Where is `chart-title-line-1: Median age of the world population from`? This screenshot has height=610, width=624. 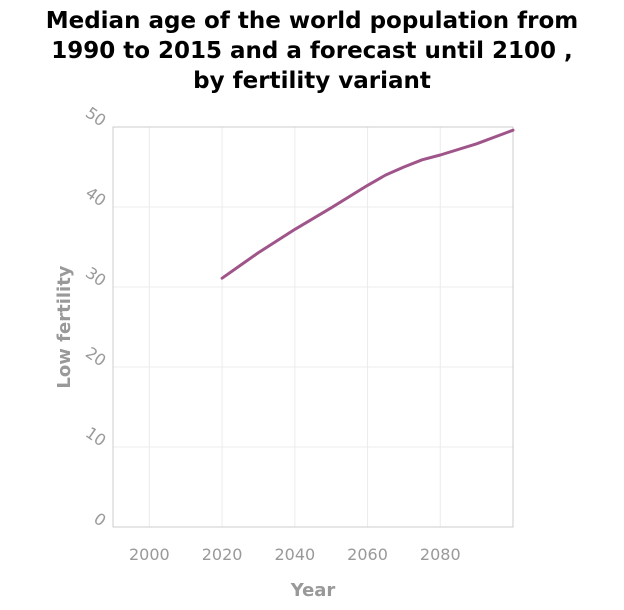
chart-title-line-1: Median age of the world population from is located at coordinates (312, 21).